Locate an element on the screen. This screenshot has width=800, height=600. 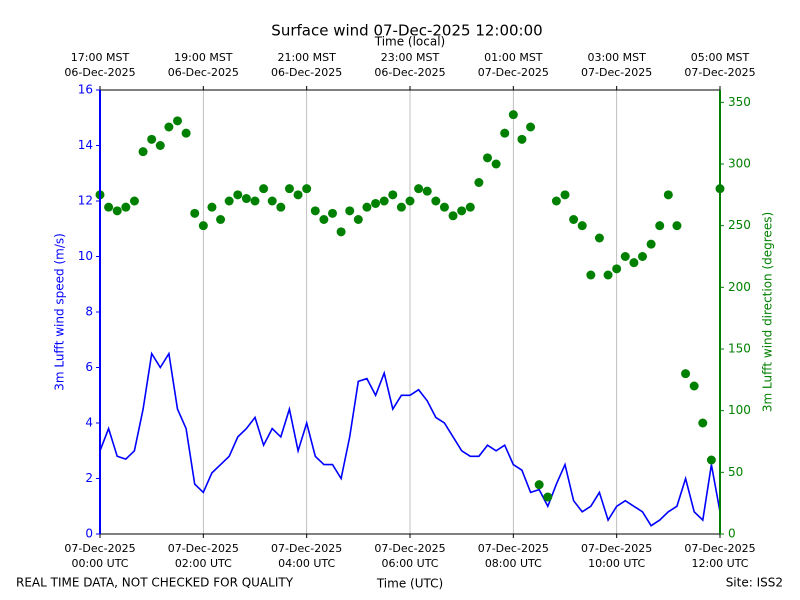
y2-axis-label: 3m Lufft wind direction (degrees) is located at coordinates (768, 312).